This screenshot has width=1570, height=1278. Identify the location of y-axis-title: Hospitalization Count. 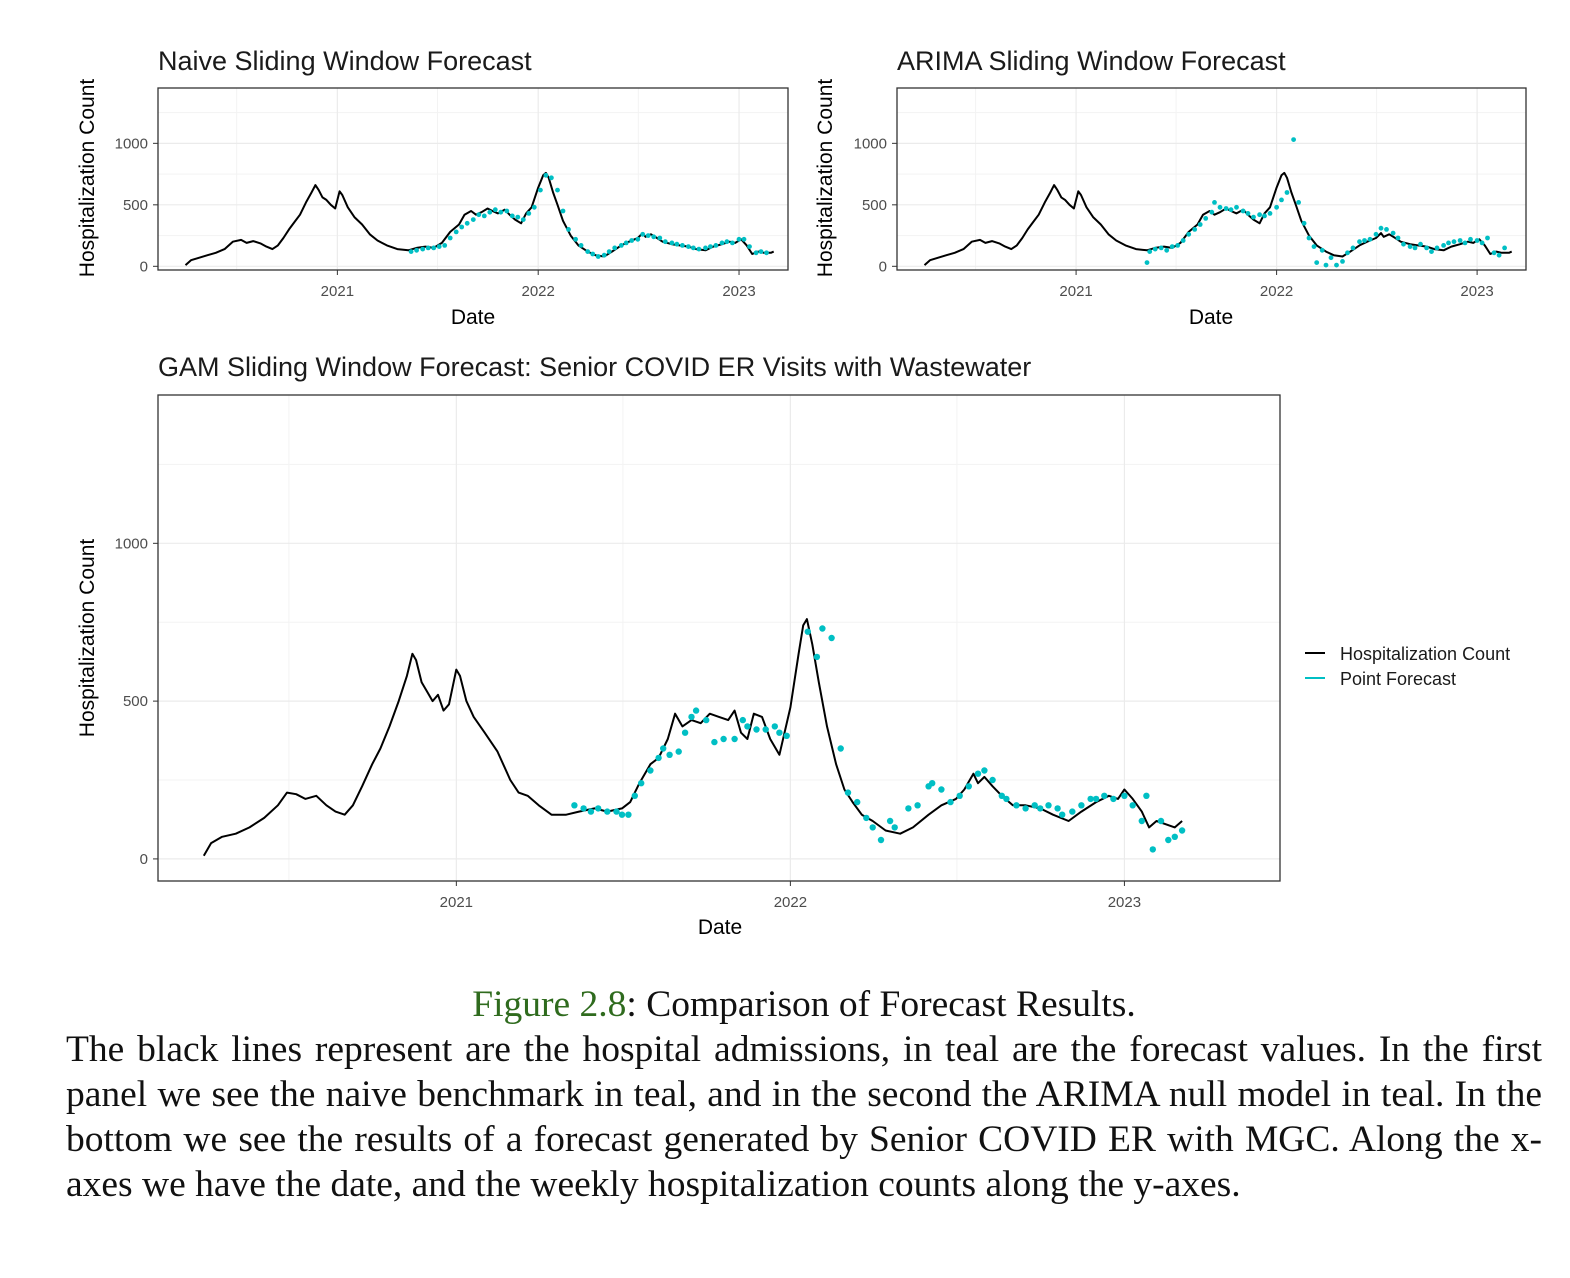
(825, 178).